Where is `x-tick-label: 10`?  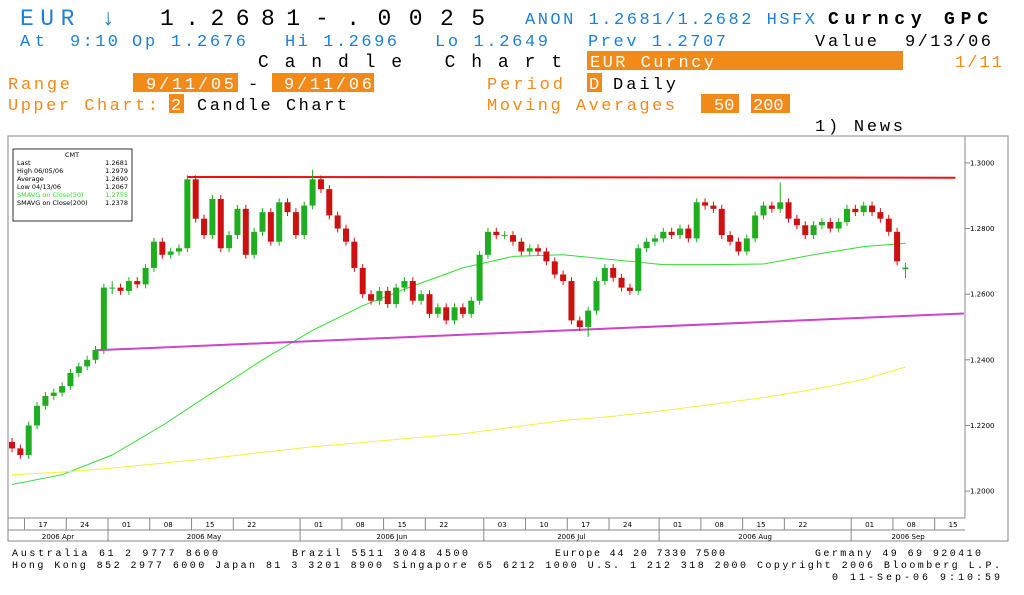 x-tick-label: 10 is located at coordinates (544, 525).